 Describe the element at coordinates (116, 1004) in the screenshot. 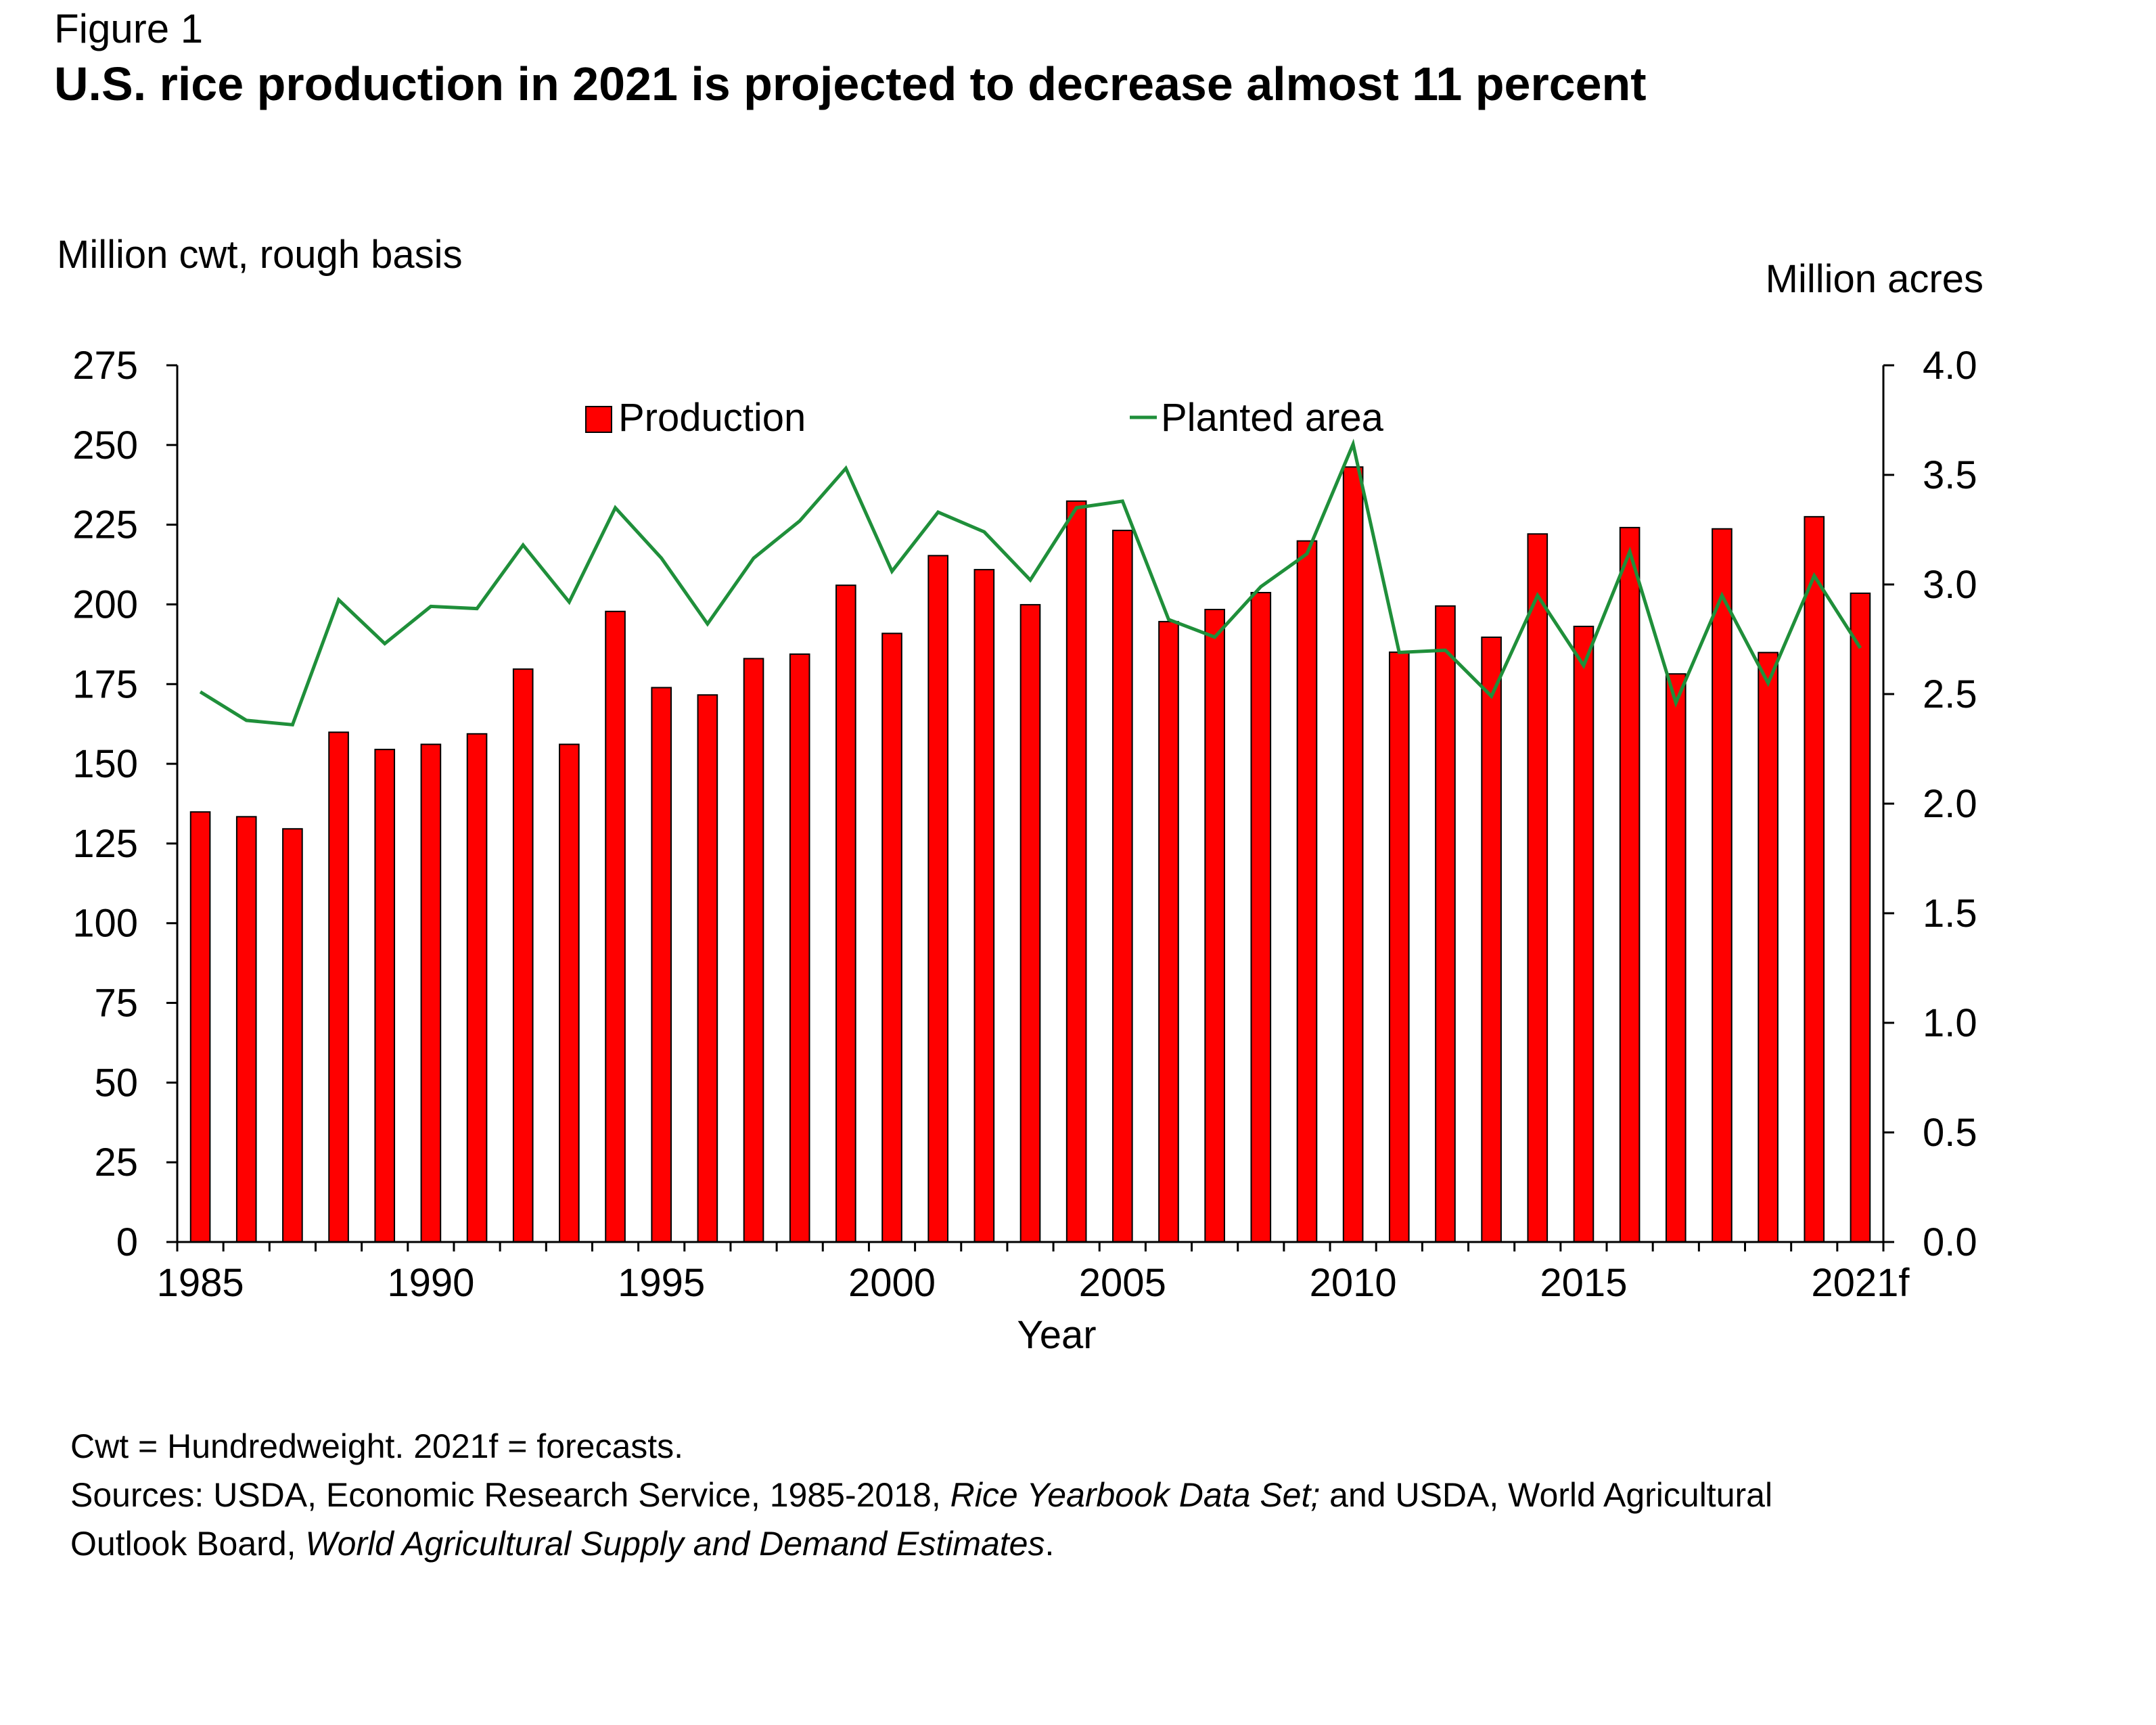

I see `left-tick-label: 75` at that location.